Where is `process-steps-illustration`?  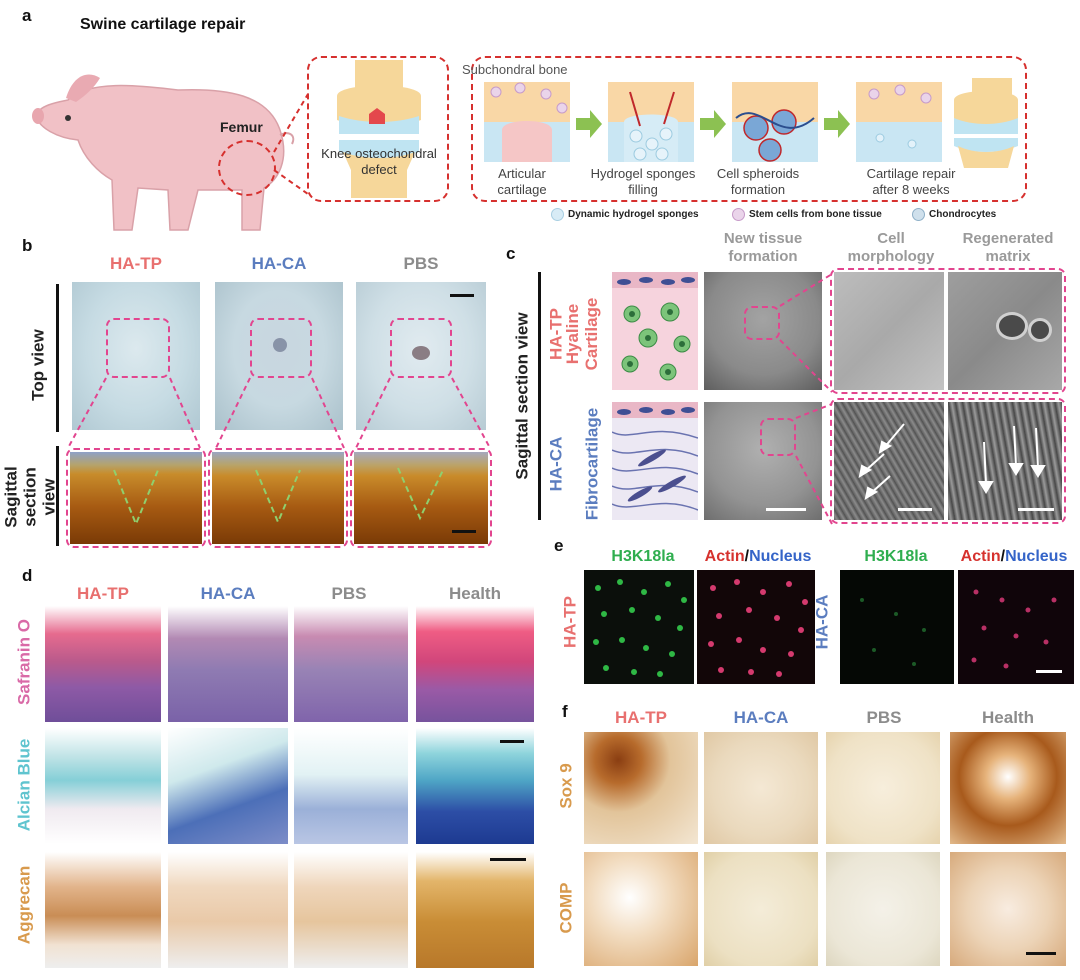
process-steps-illustration is located at coordinates (751, 123).